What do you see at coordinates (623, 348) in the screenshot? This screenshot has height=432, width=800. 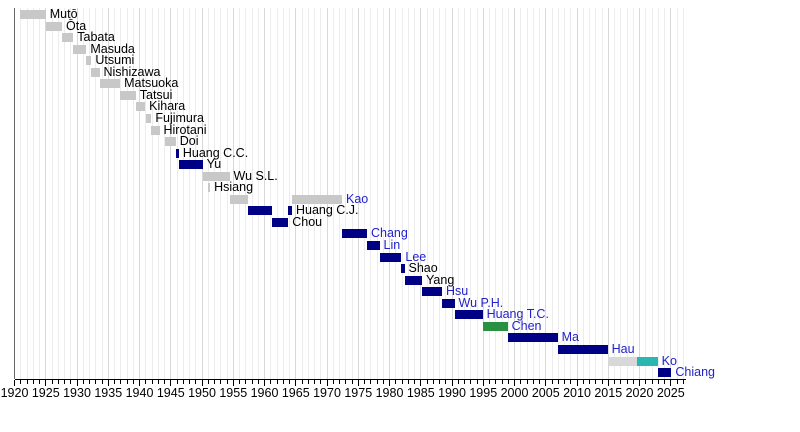 I see `mayor-name-link: Hau` at bounding box center [623, 348].